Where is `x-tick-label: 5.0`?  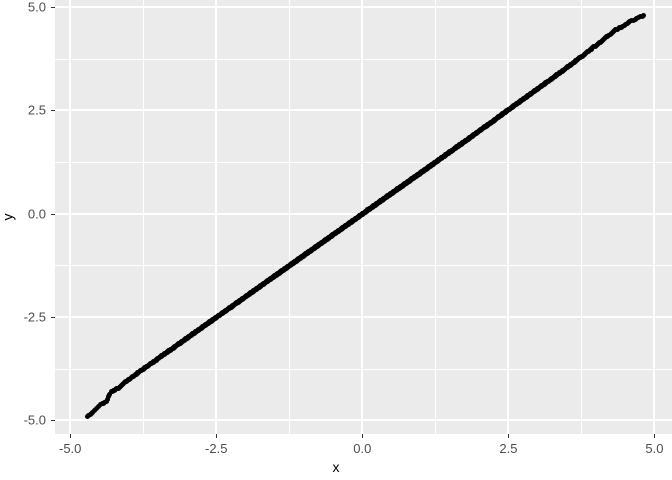
x-tick-label: 5.0 is located at coordinates (654, 448).